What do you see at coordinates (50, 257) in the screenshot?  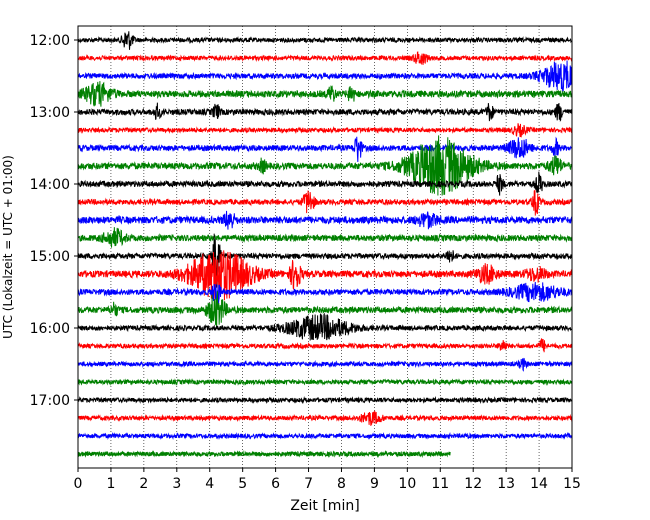 I see `y-tick-label: 15:00` at bounding box center [50, 257].